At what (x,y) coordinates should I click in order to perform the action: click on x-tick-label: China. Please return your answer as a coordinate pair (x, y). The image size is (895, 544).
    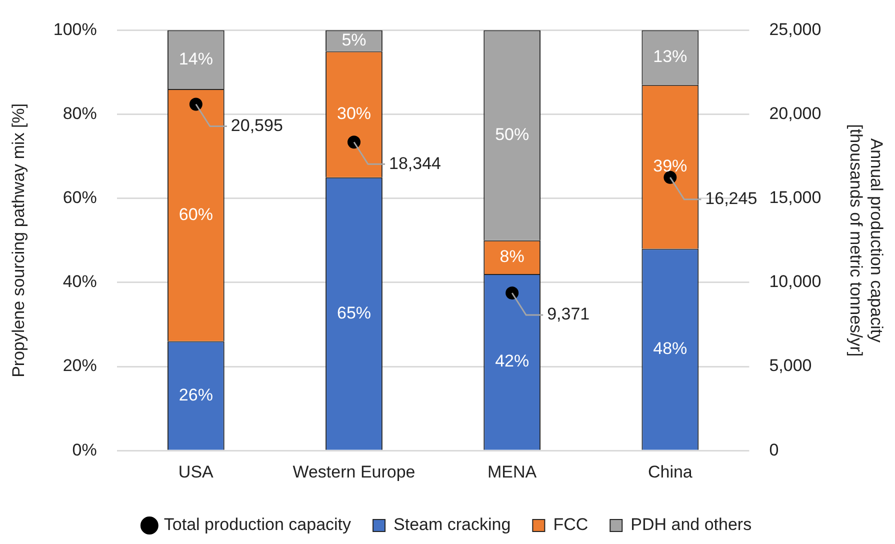
    Looking at the image, I should click on (670, 472).